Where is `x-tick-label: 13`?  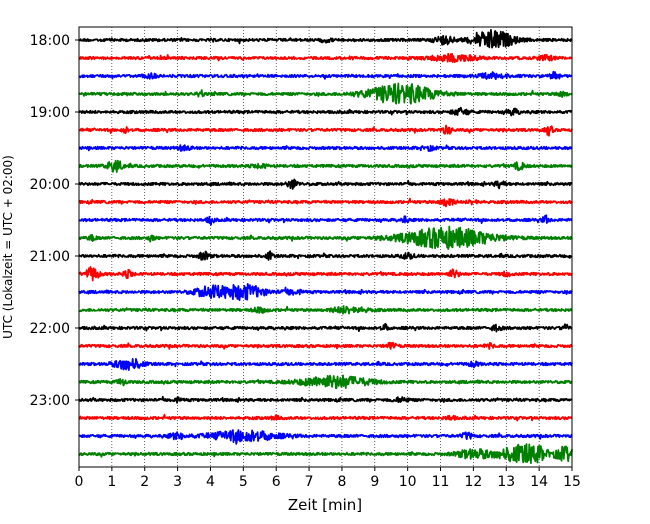
x-tick-label: 13 is located at coordinates (506, 482).